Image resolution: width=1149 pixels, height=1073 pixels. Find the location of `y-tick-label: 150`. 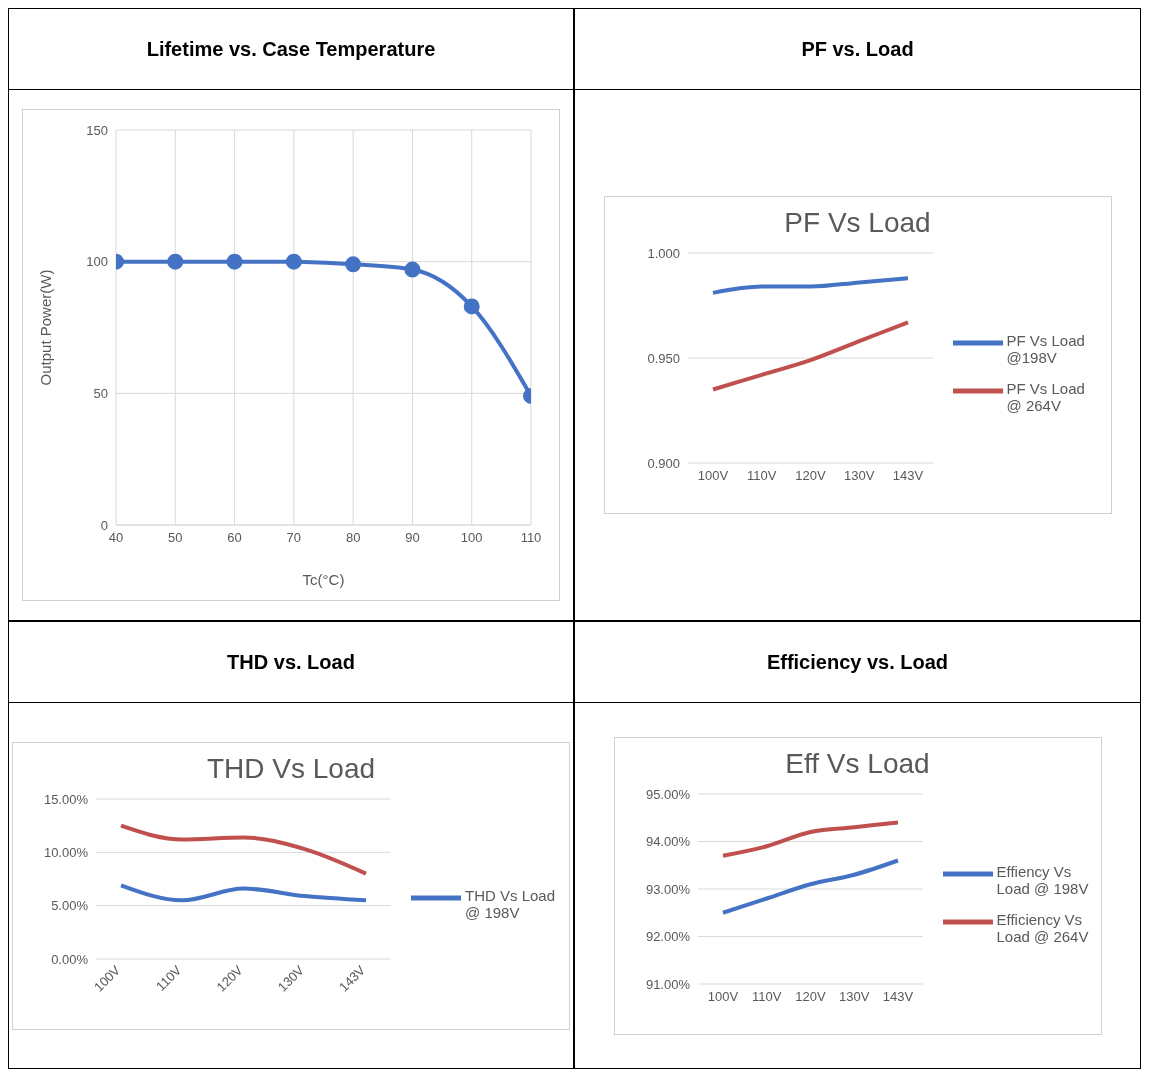

y-tick-label: 150 is located at coordinates (97, 130).